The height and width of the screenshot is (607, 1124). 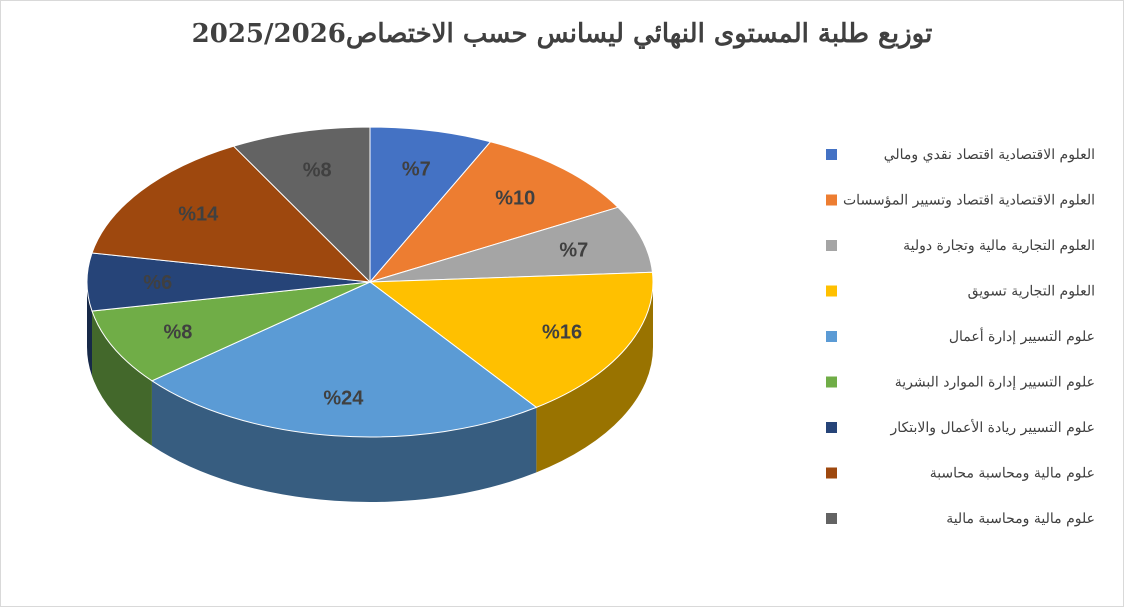 I want to click on legend-label: العلوم التجارية مالية وتجارة دولية, so click(x=999, y=246).